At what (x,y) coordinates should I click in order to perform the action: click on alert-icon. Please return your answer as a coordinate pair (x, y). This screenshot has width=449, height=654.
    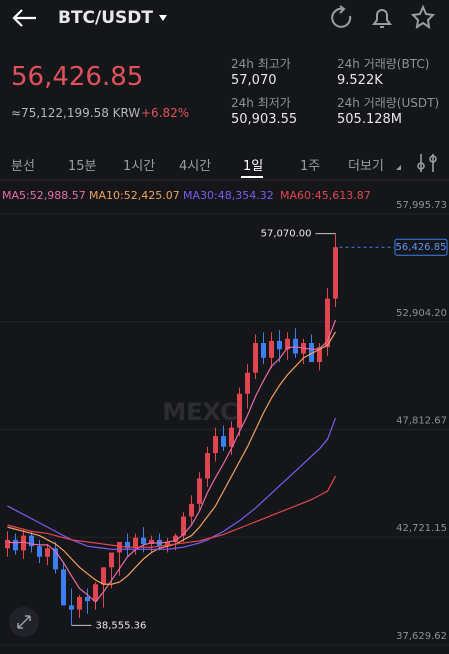
    Looking at the image, I should click on (382, 18).